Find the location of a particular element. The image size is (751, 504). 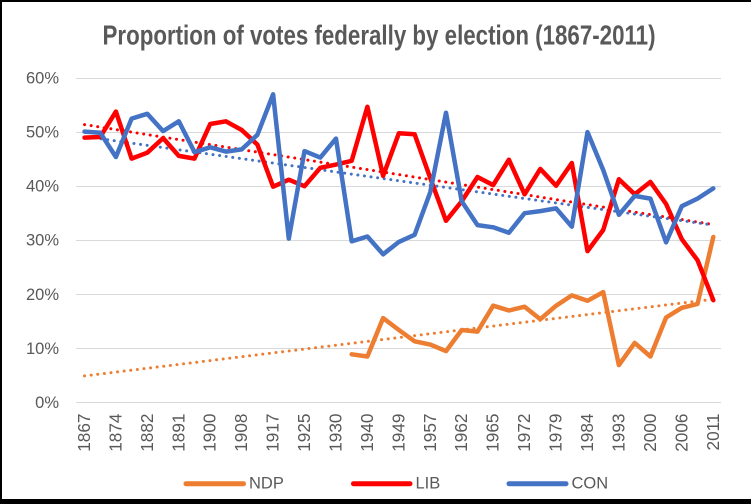

svg-text: 1891 is located at coordinates (178, 433).